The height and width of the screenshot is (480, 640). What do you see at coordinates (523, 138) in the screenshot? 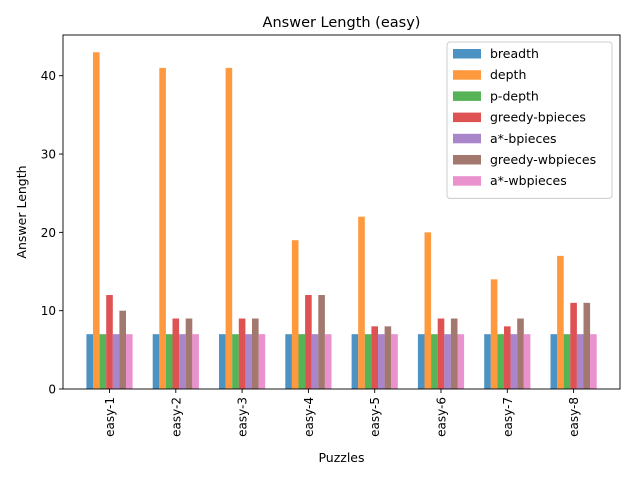
I see `legend-label: a*-bpieces` at bounding box center [523, 138].